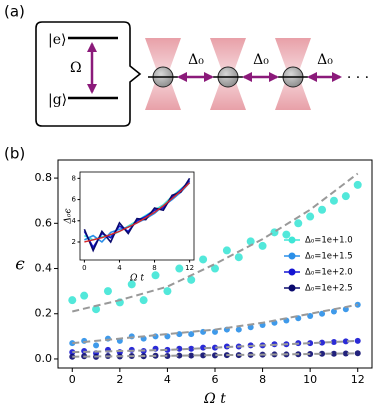 The width and height of the screenshot is (382, 409). Describe the element at coordinates (154, 268) in the screenshot. I see `inset-x-tick-label: 8` at that location.